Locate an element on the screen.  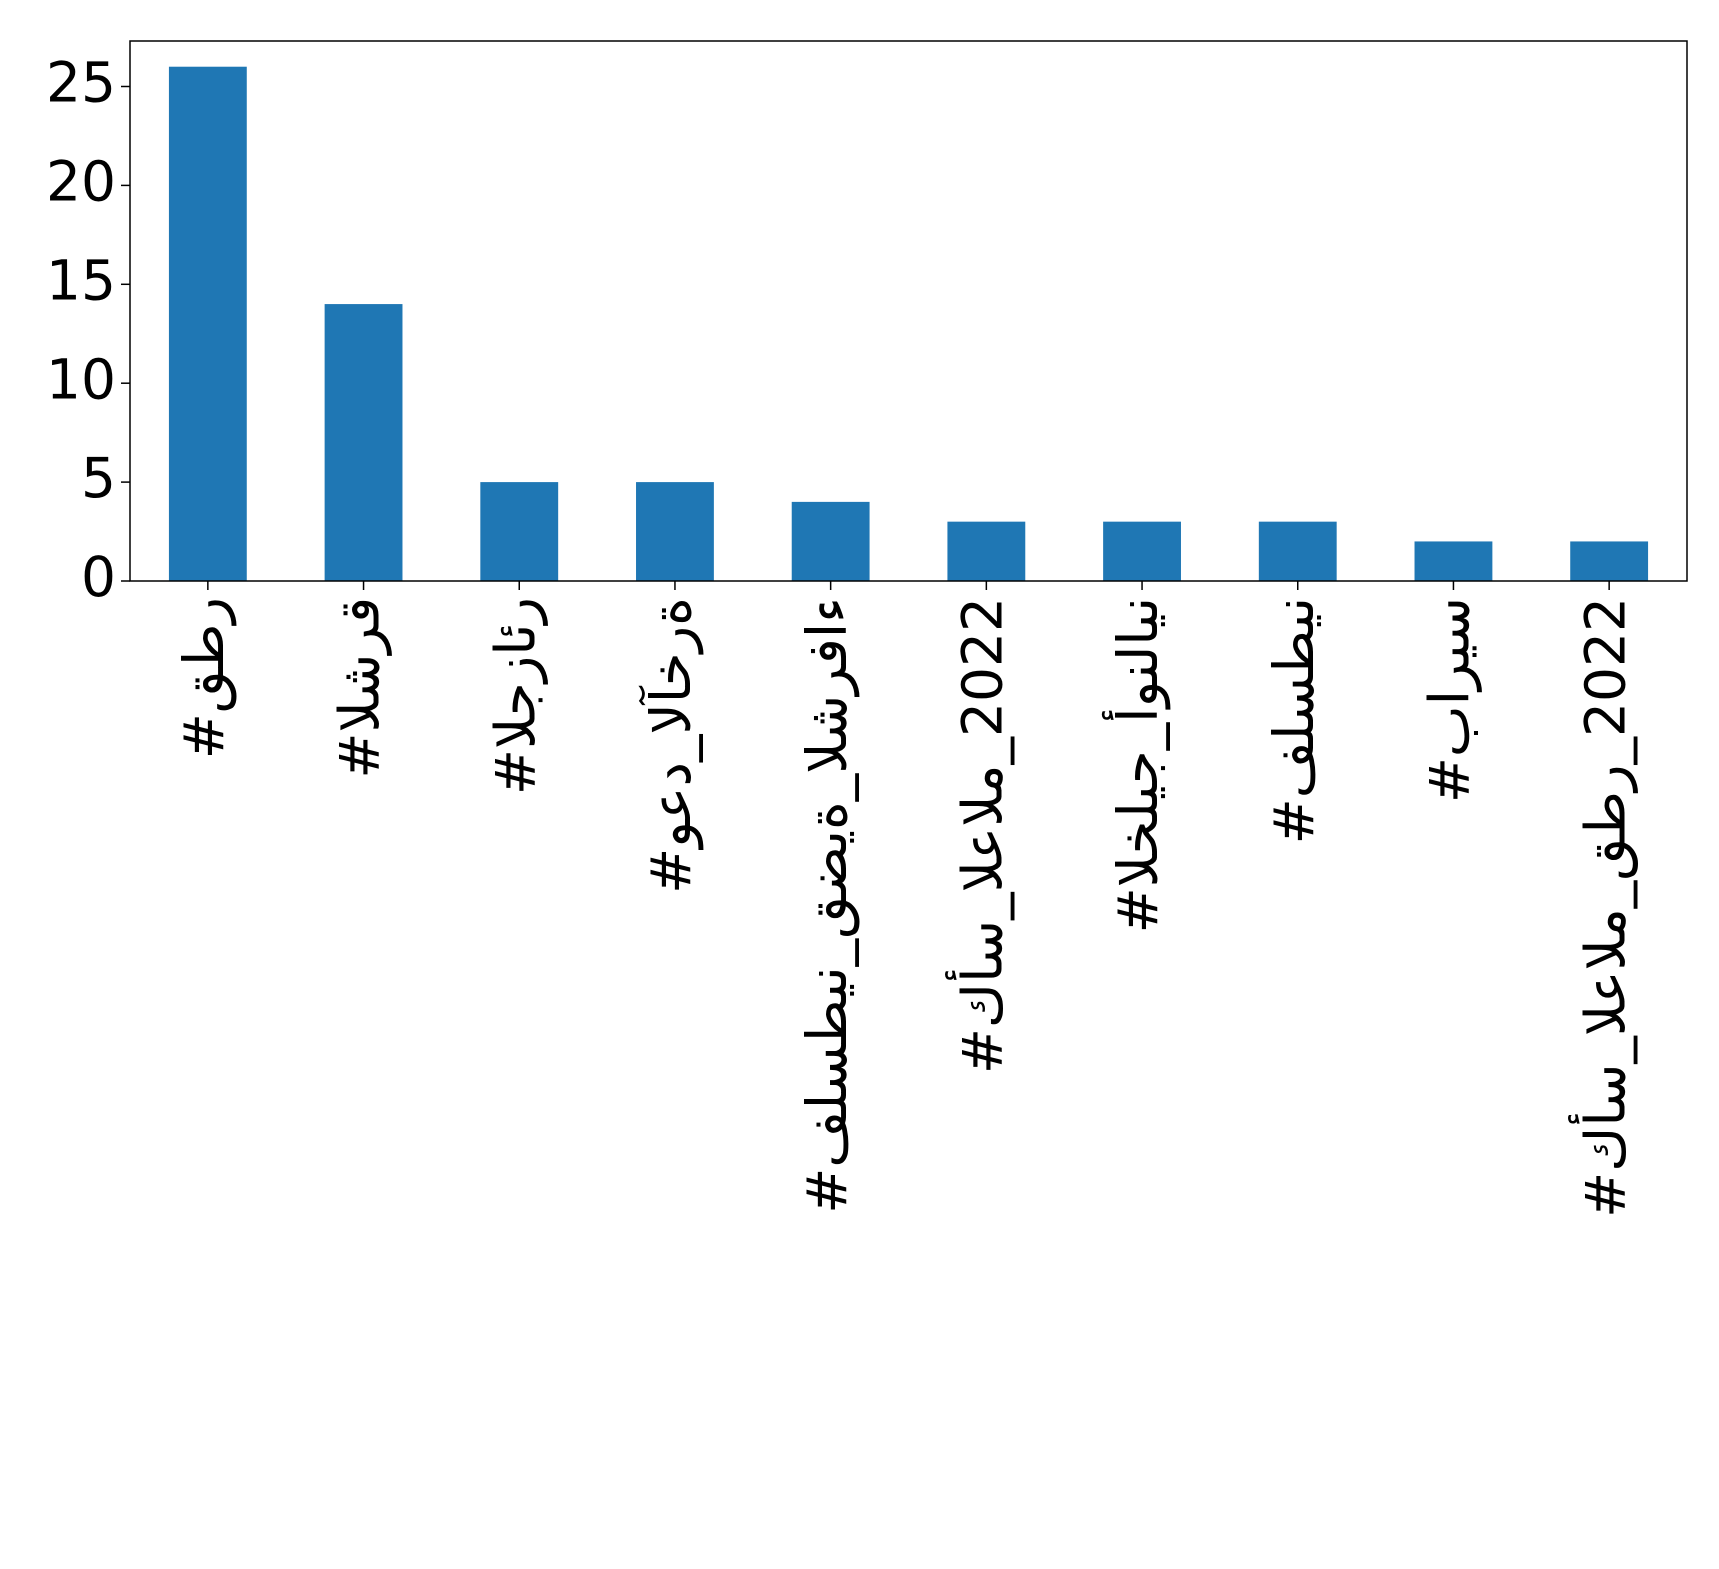
y-tick-label: 5 is located at coordinates (98, 478).